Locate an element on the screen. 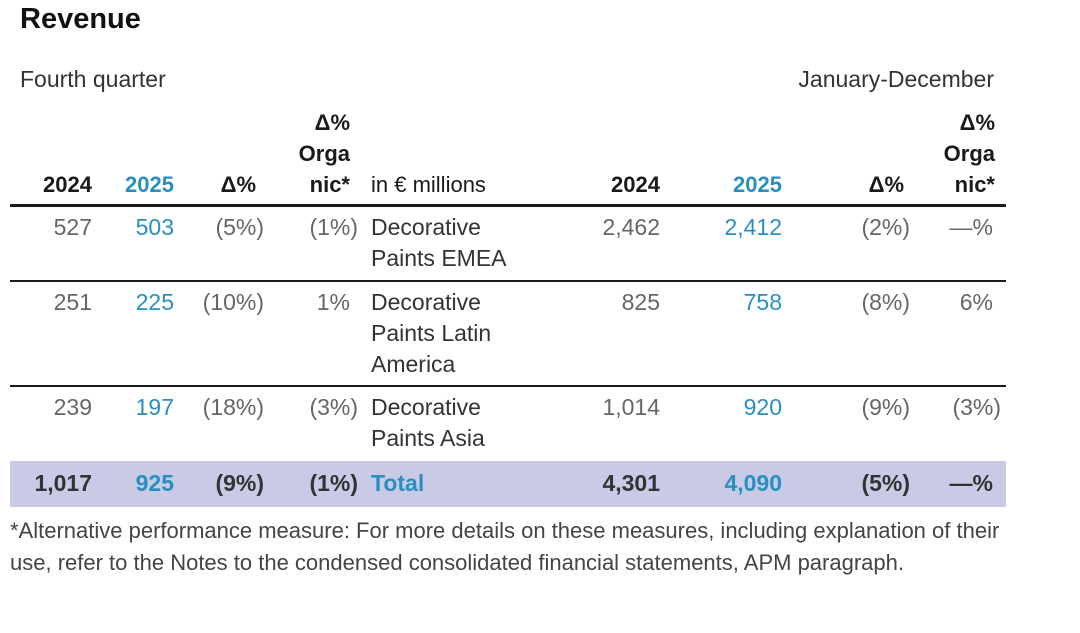 The height and width of the screenshot is (633, 1080). header-q-2024: 2024 is located at coordinates (67, 184).